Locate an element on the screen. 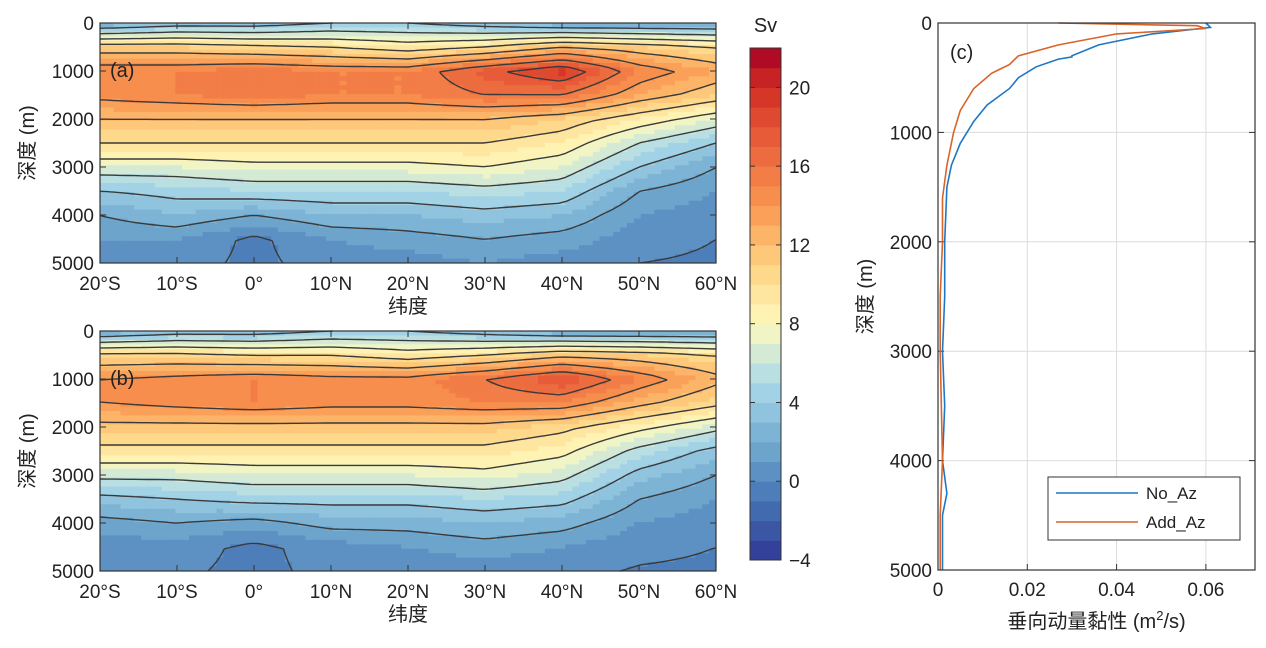 The height and width of the screenshot is (648, 1266). y-tick-label: 2000 is located at coordinates (73, 120).